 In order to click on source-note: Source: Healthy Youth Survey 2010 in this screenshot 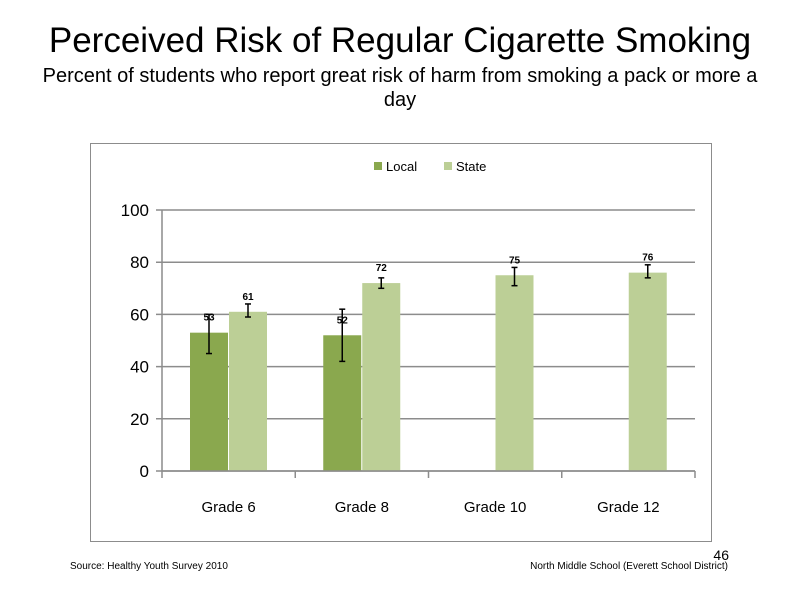, I will do `click(149, 566)`.